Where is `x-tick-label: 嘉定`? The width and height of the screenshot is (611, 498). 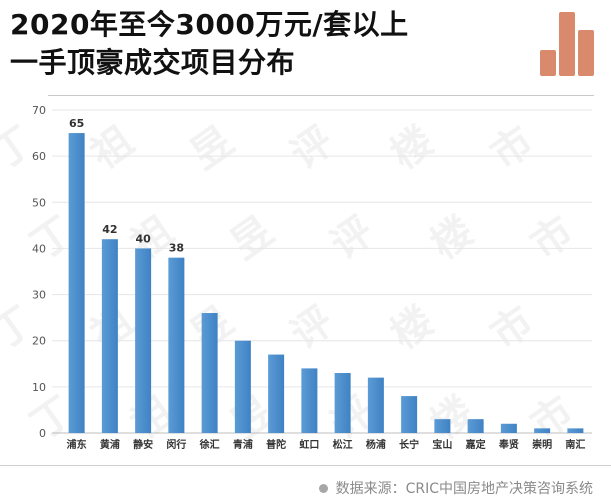
x-tick-label: 嘉定 is located at coordinates (475, 444).